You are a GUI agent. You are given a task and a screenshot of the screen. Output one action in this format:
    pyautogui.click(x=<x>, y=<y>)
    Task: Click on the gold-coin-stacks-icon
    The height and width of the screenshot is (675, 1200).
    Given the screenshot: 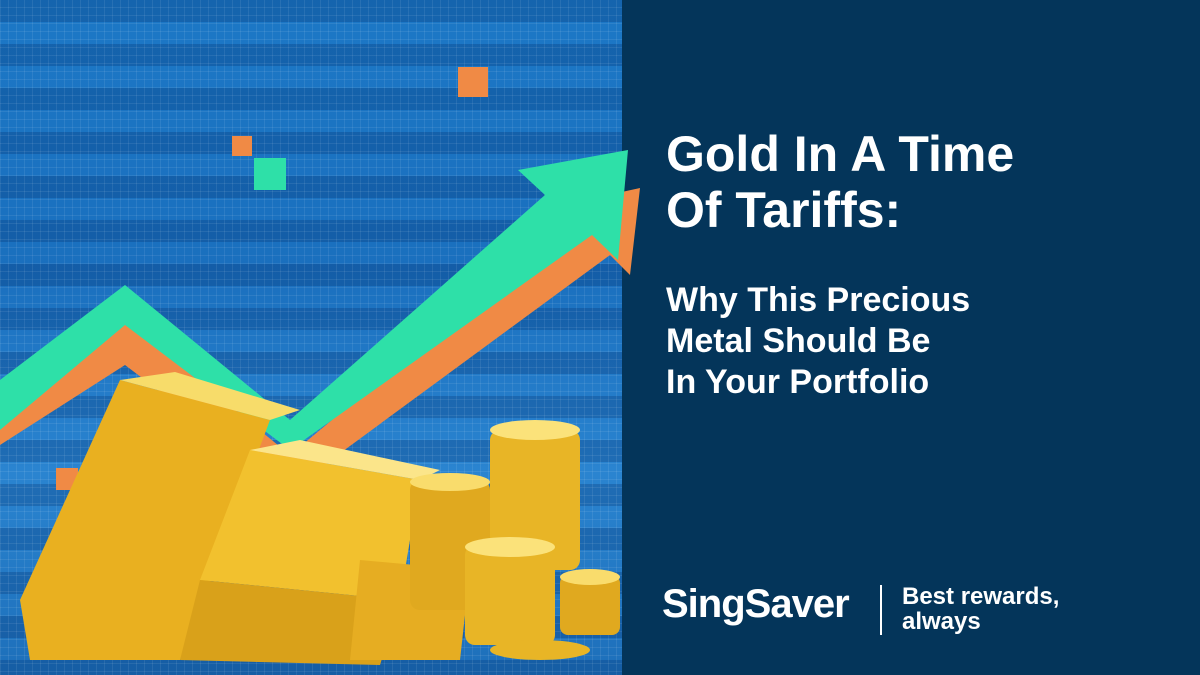 What is the action you would take?
    pyautogui.click(x=515, y=540)
    